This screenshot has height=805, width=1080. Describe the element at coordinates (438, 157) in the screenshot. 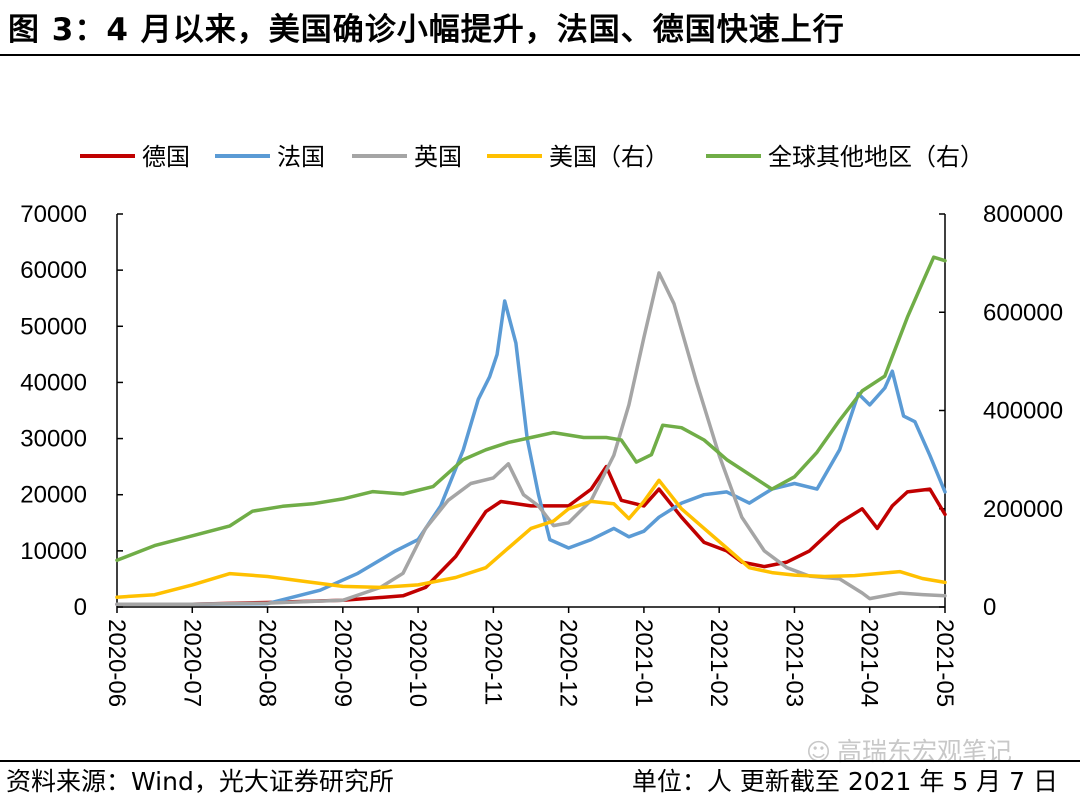

I see `legend-label-2: 英国` at that location.